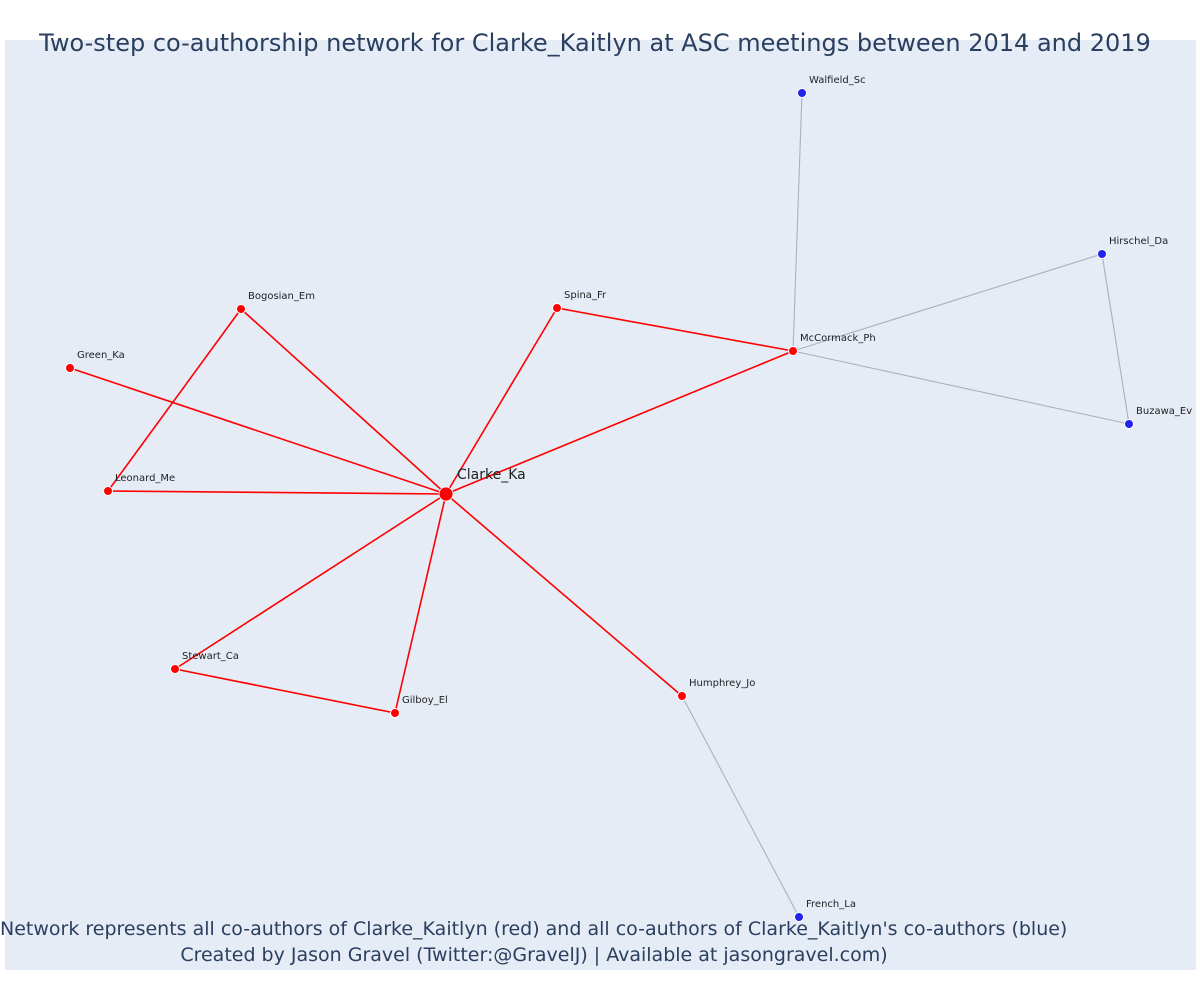 The height and width of the screenshot is (1000, 1200). Describe the element at coordinates (682, 696) in the screenshot. I see `node-Humphrey_Jo` at that location.